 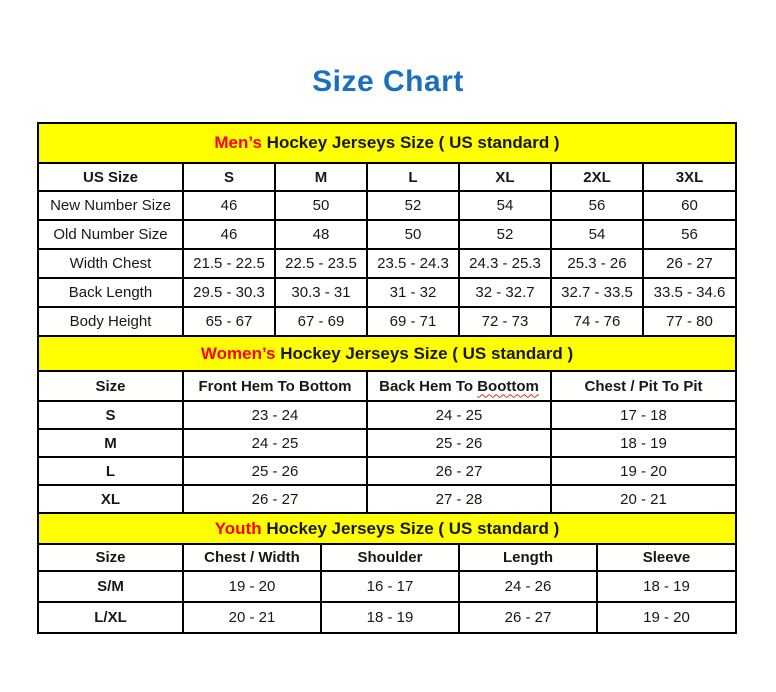 I want to click on row-label: S, so click(x=110, y=415).